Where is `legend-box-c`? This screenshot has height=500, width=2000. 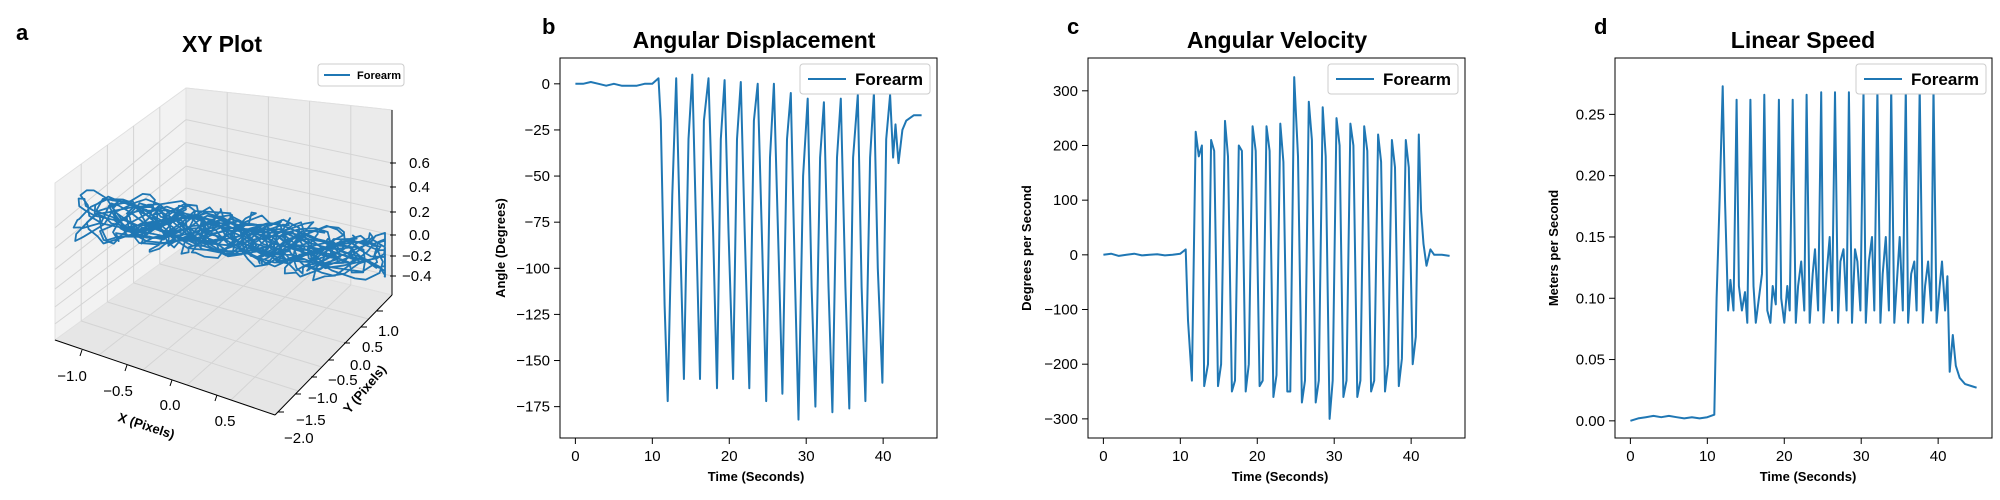
legend-box-c is located at coordinates (1393, 79).